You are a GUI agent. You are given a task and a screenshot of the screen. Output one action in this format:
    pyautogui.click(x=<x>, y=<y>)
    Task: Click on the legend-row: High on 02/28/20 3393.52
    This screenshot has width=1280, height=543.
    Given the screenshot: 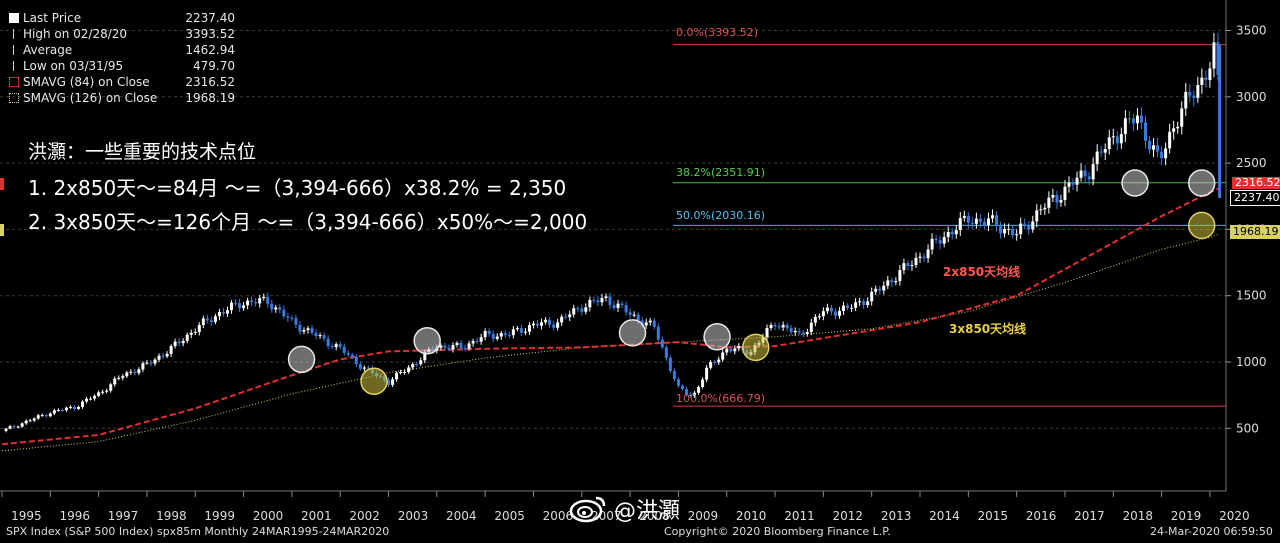 What is the action you would take?
    pyautogui.click(x=122, y=34)
    